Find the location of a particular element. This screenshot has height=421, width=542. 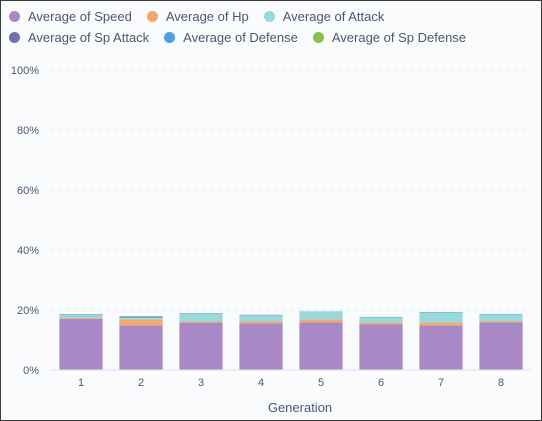

x-tick-label: 1 is located at coordinates (81, 383).